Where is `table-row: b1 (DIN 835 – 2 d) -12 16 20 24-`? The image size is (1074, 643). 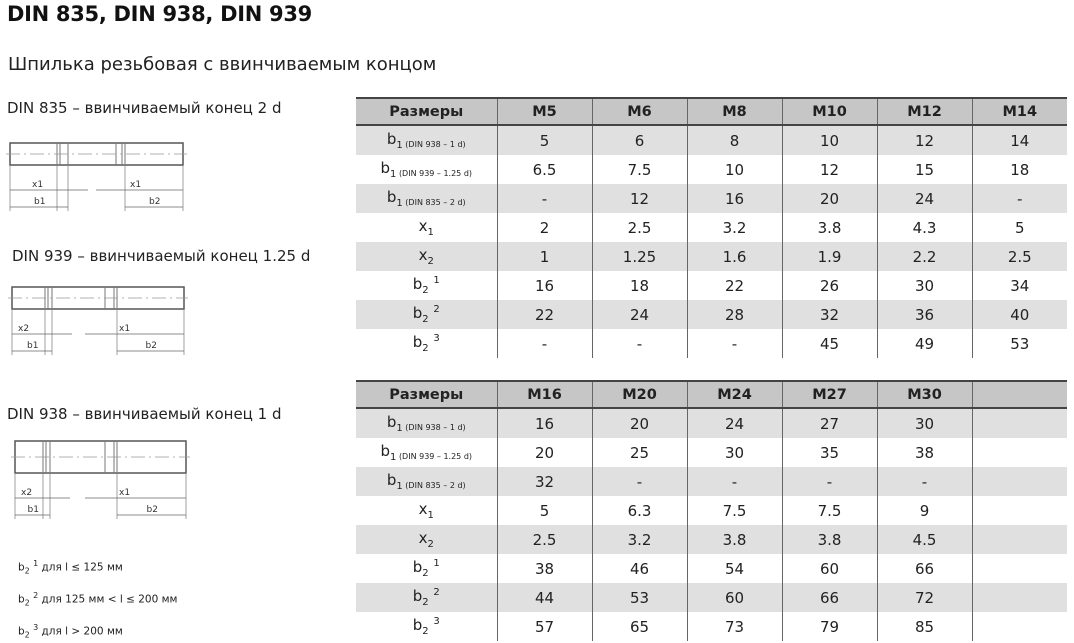 table-row: b1 (DIN 835 – 2 d) -12 16 20 24- is located at coordinates (711, 198).